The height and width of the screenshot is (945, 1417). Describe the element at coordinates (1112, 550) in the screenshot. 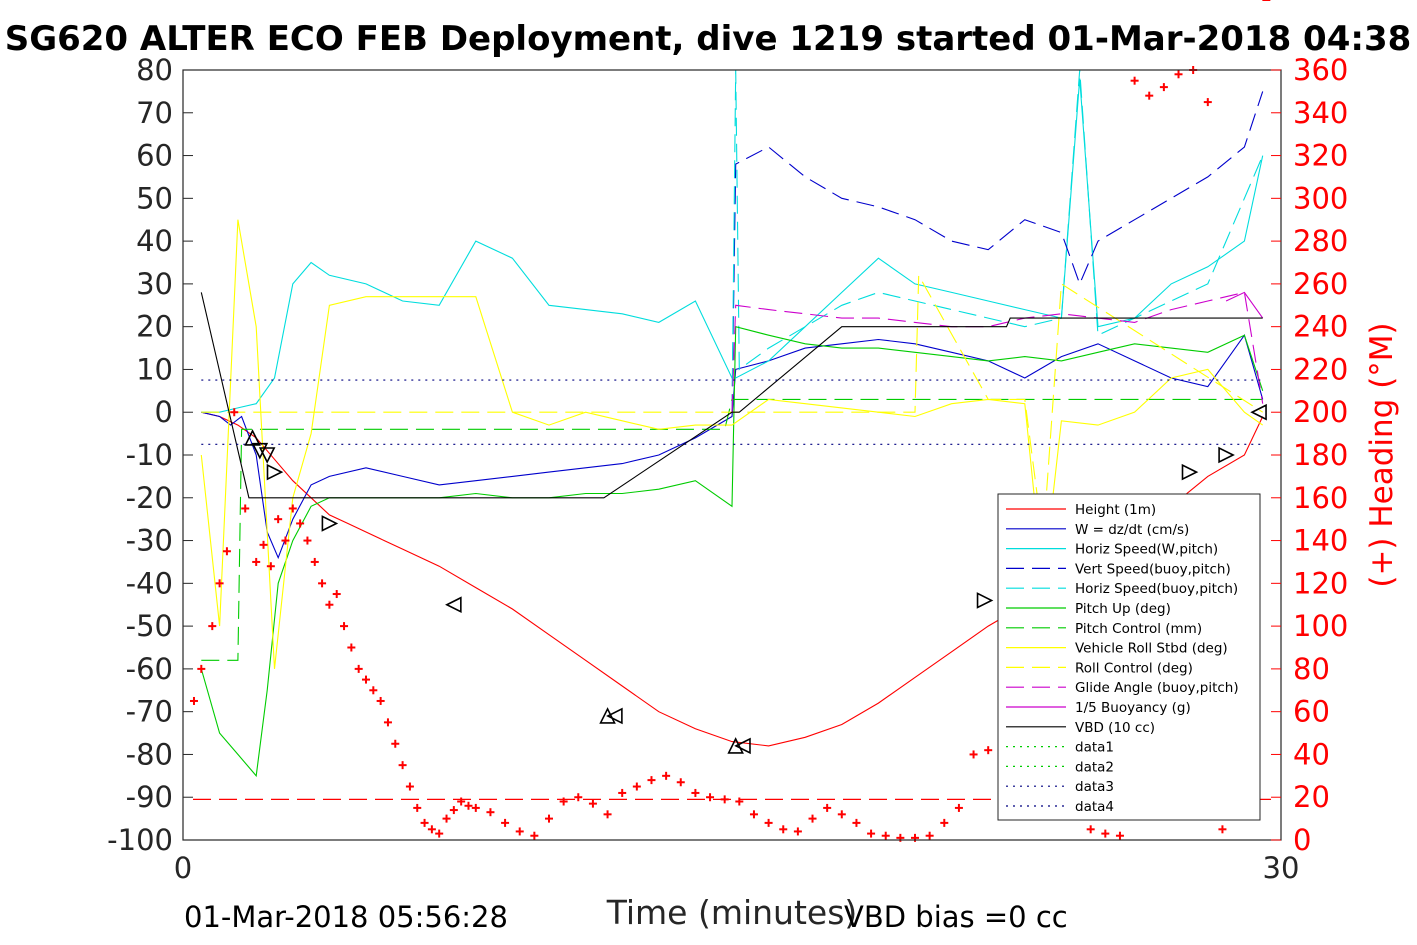

I see `legend-entry: Horiz Speed(W,pitch)` at that location.